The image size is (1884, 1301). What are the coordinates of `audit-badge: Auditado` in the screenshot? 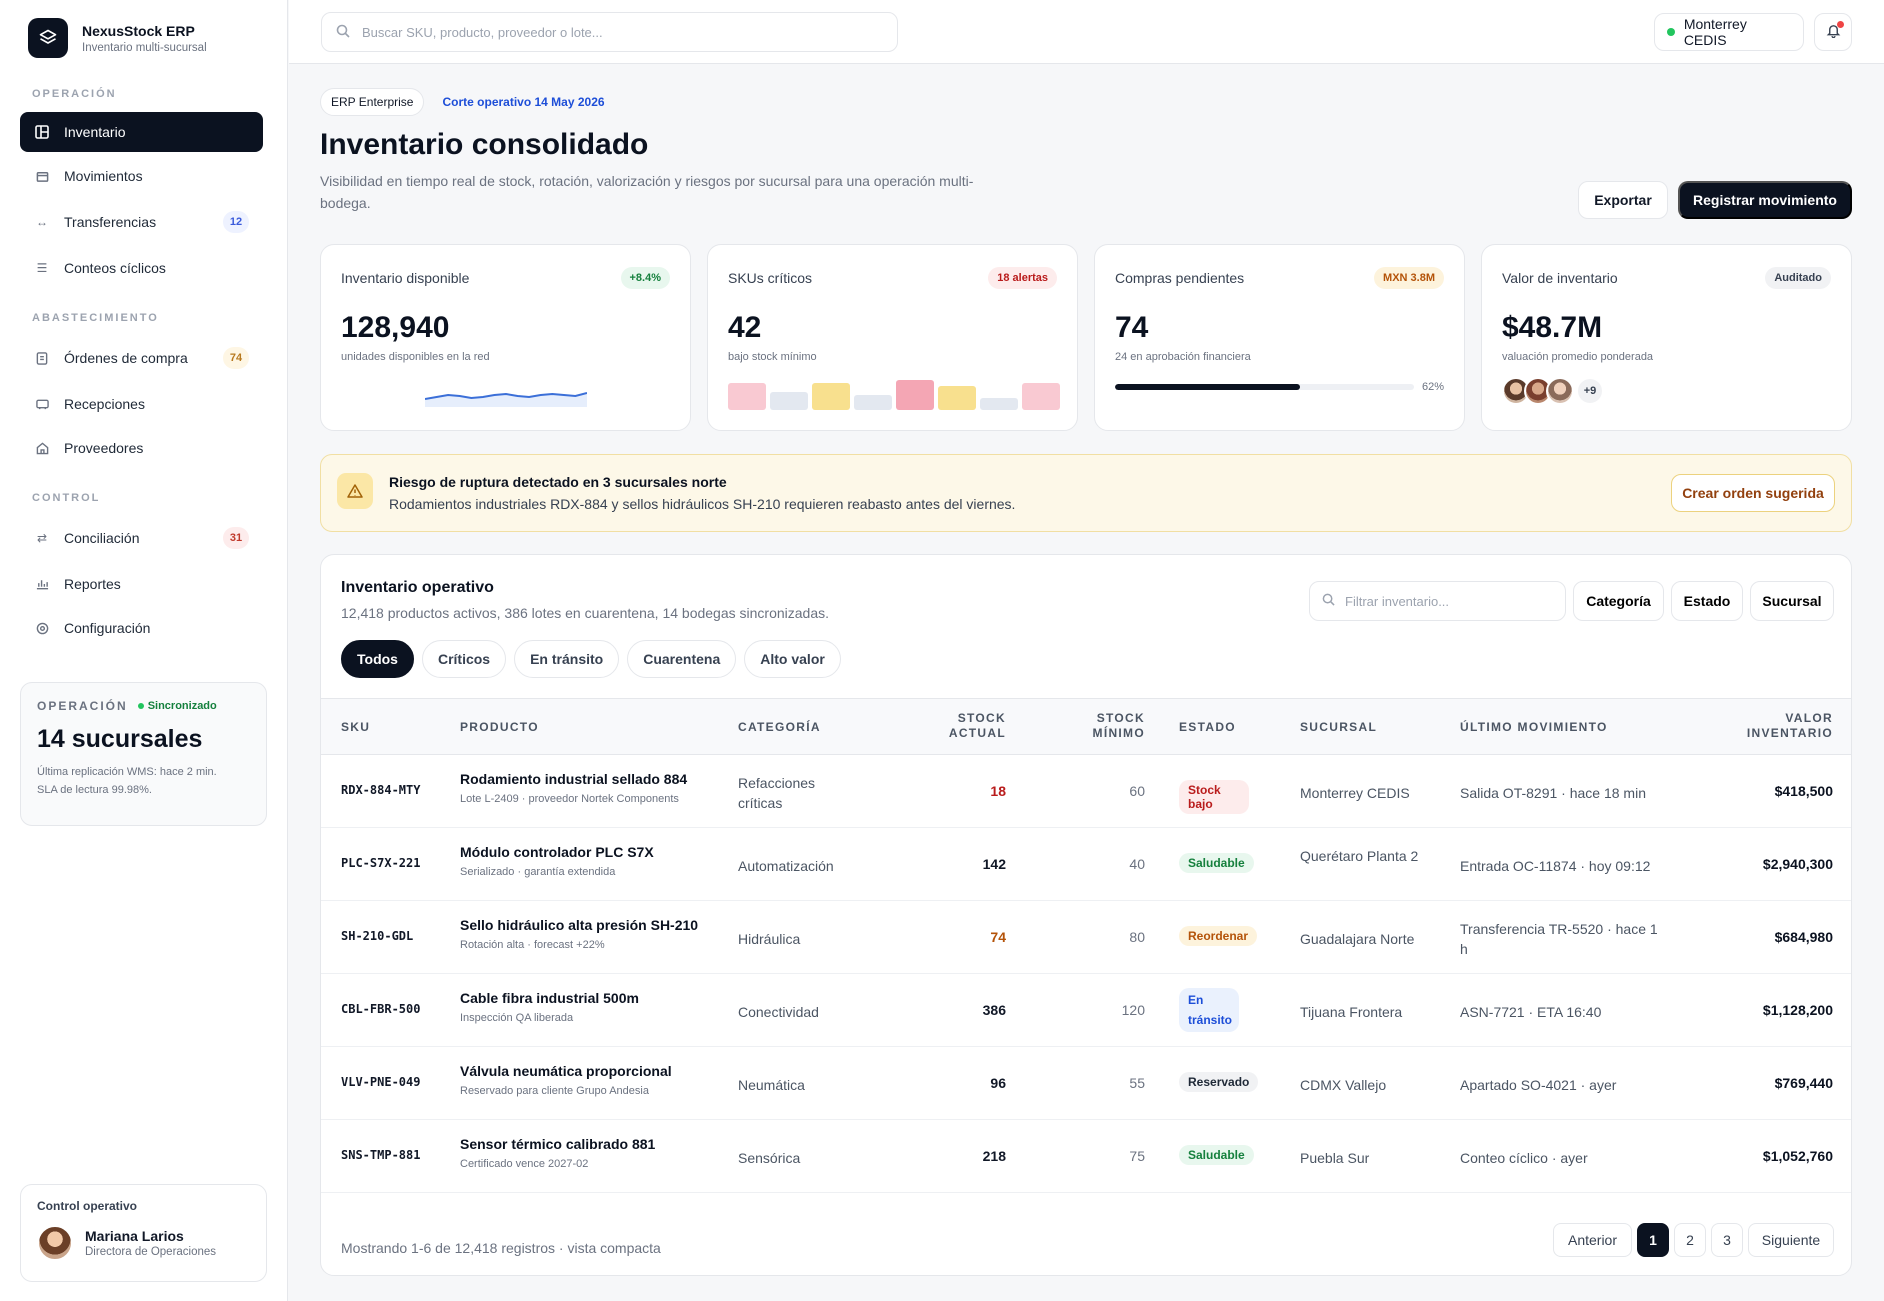 It's located at (1798, 278).